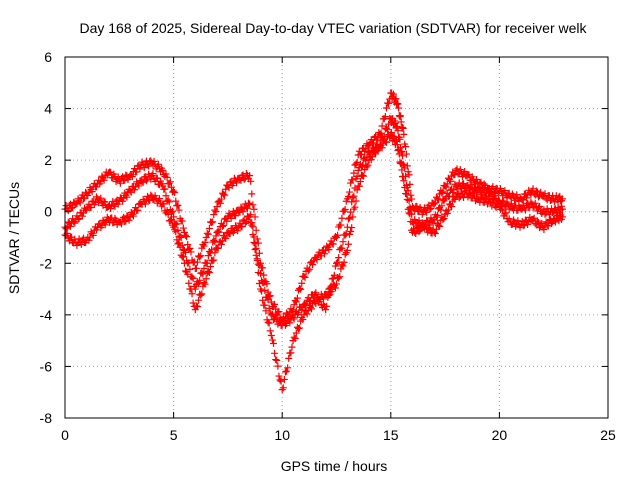  What do you see at coordinates (334, 466) in the screenshot?
I see `x-axis-label: GPS time / hours` at bounding box center [334, 466].